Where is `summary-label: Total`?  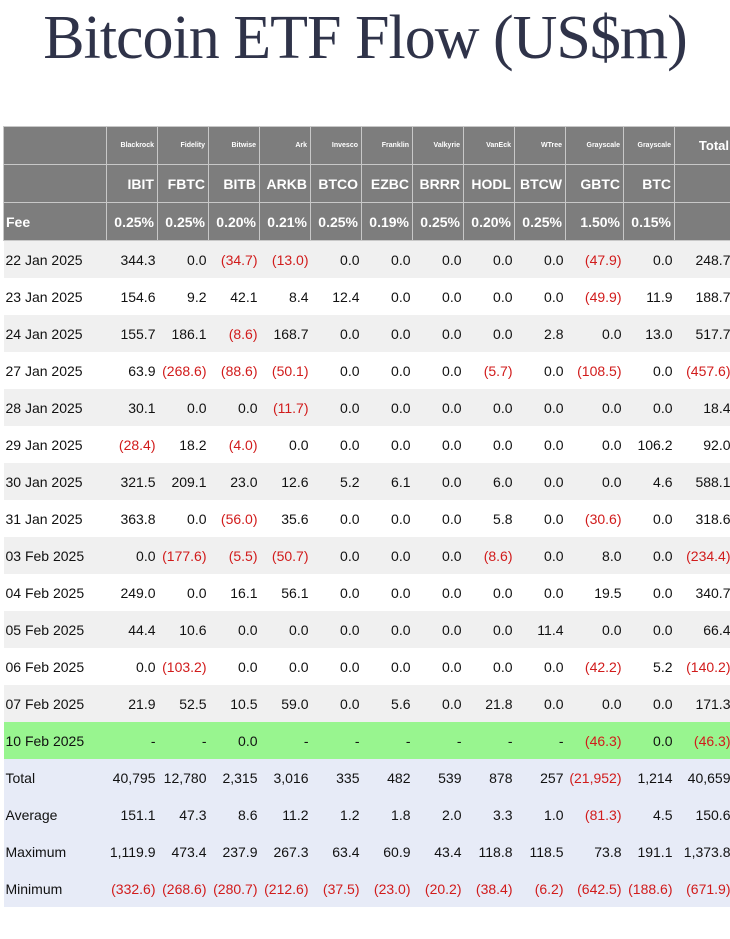
summary-label: Total is located at coordinates (55, 777).